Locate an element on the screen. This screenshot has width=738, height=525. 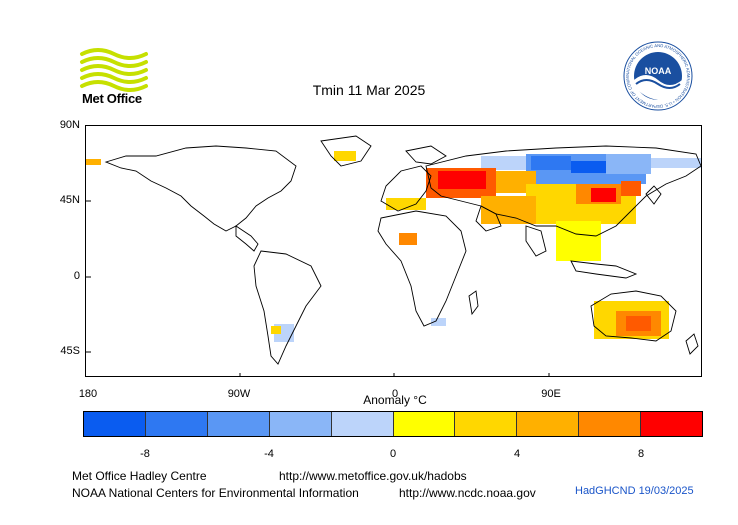
lon-label-0: 0 is located at coordinates (395, 394).